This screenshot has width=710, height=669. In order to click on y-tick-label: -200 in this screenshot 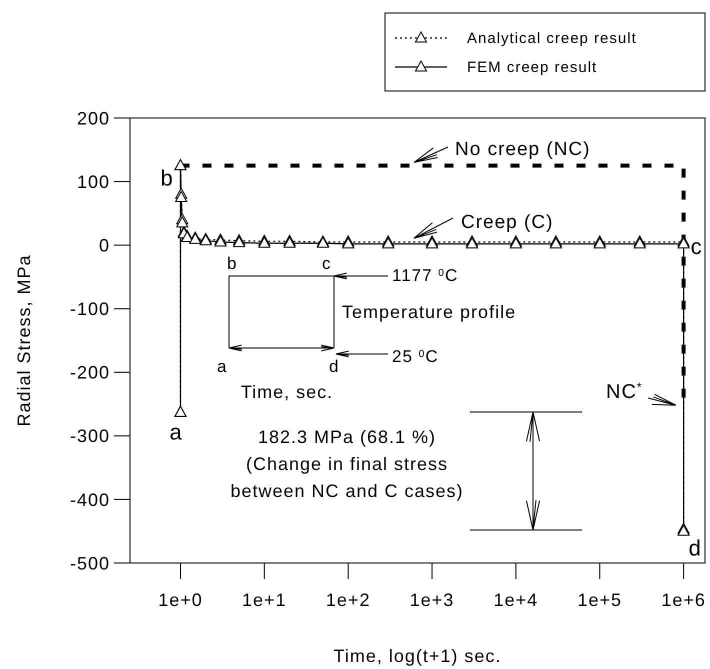, I will do `click(90, 372)`.